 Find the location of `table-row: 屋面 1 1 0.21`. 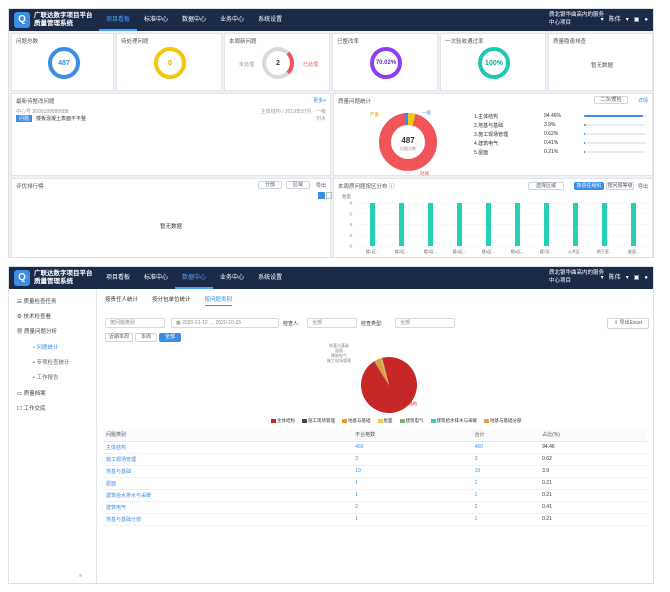

table-row: 屋面 1 1 0.21 is located at coordinates (375, 483).